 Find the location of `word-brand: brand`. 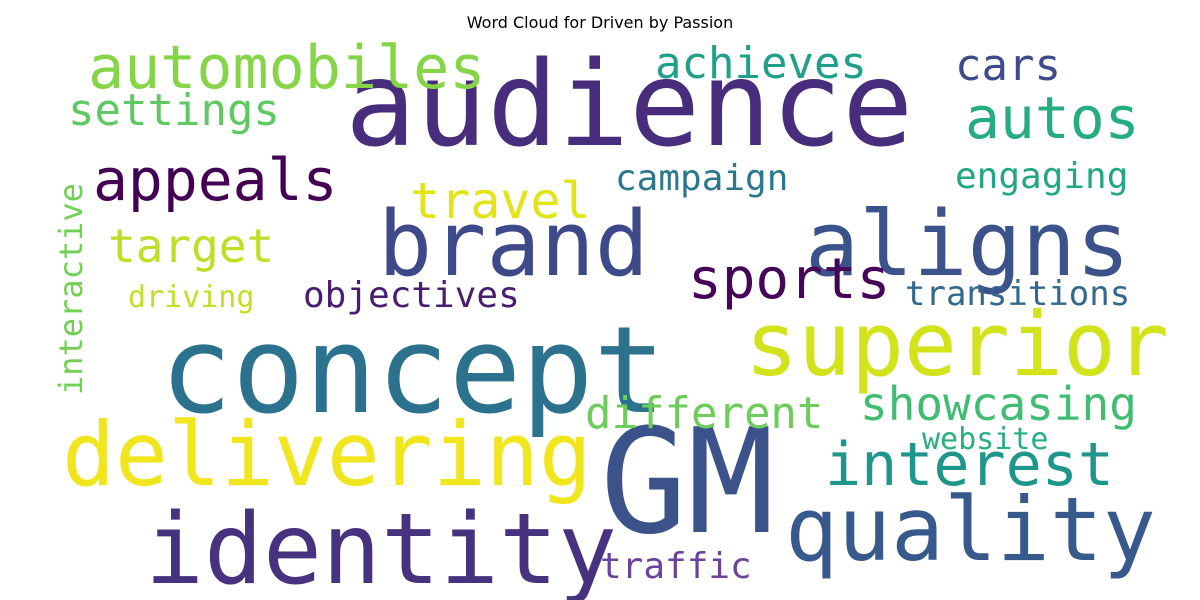

word-brand: brand is located at coordinates (513, 244).